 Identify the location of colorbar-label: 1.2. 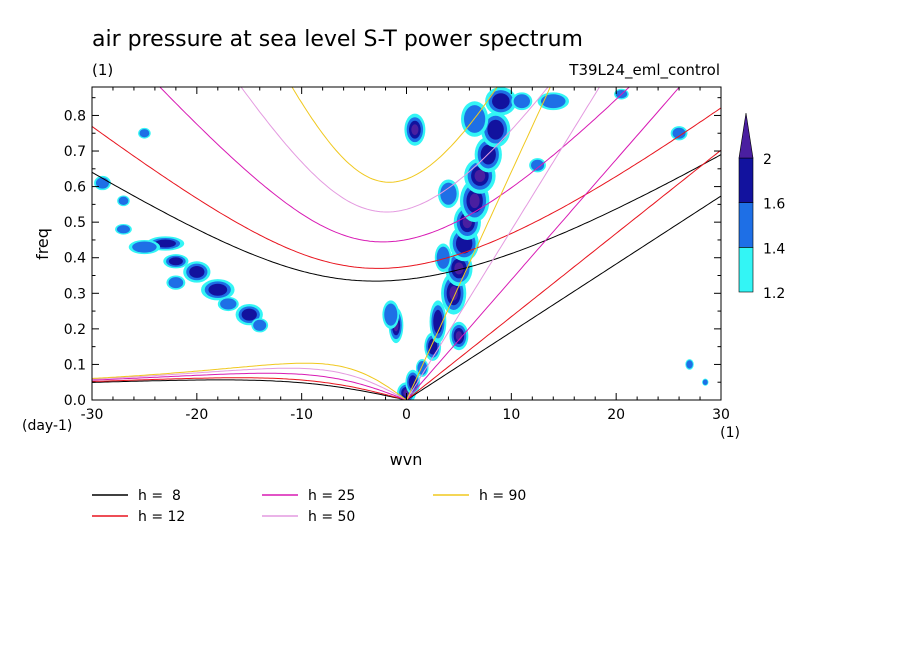
(774, 294).